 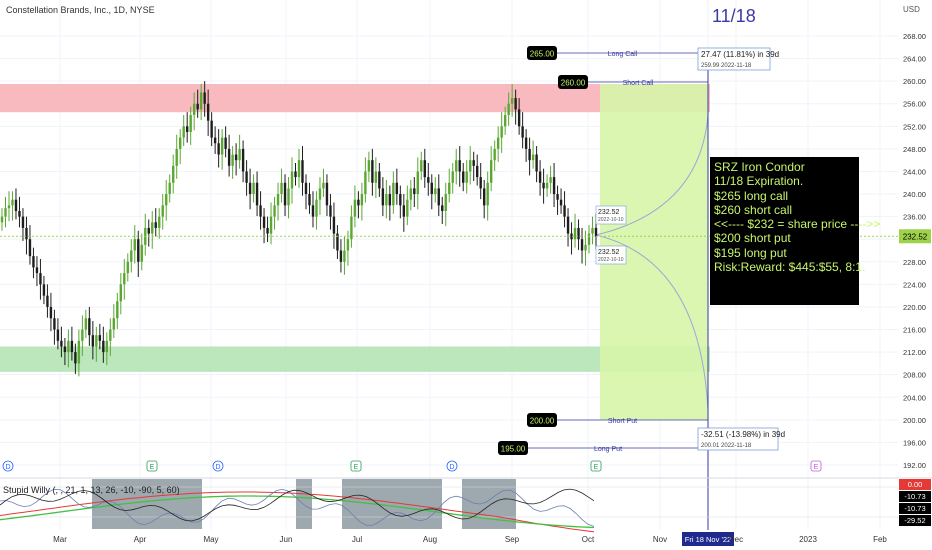 I want to click on note-line: $200 short put, so click(x=752, y=238).